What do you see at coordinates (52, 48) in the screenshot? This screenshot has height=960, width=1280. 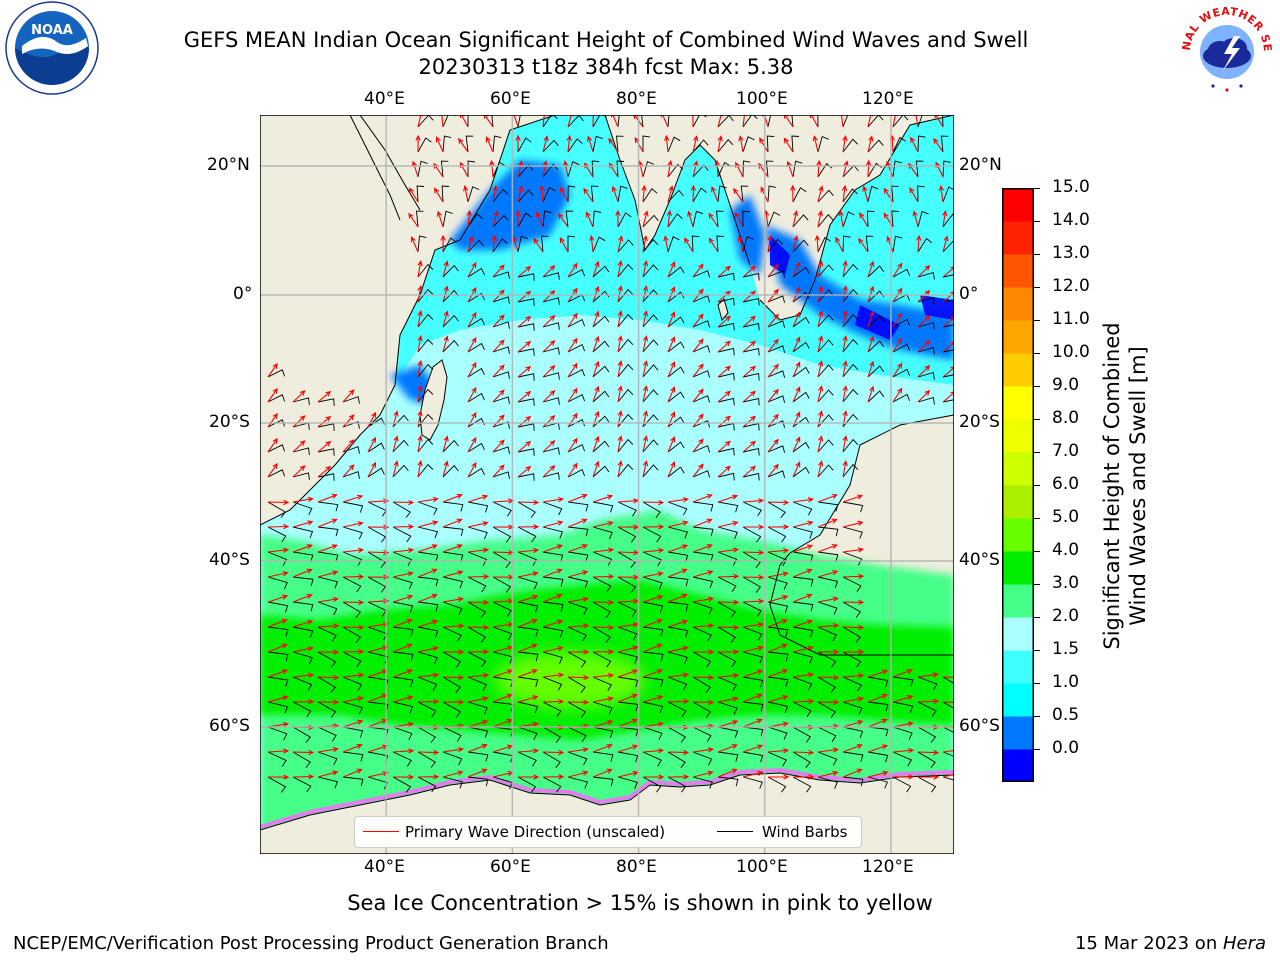 I see `noaa-logo-icon: NOAA` at bounding box center [52, 48].